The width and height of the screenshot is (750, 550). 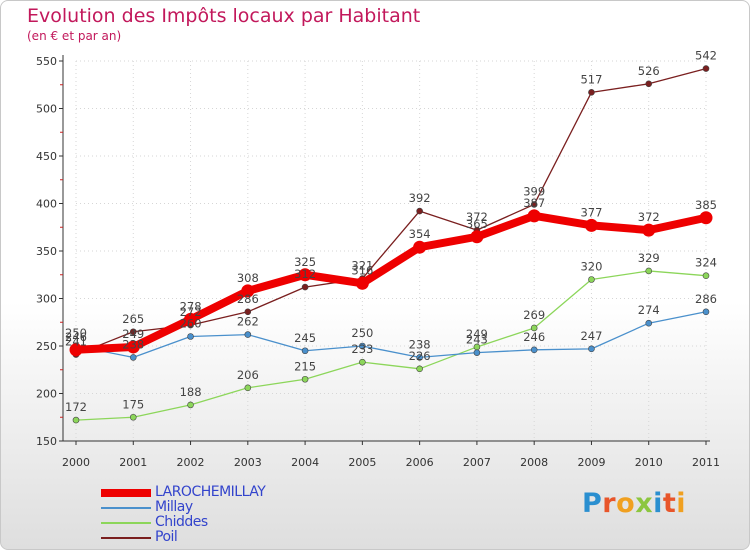 What do you see at coordinates (649, 71) in the screenshot?
I see `data-label: 526` at bounding box center [649, 71].